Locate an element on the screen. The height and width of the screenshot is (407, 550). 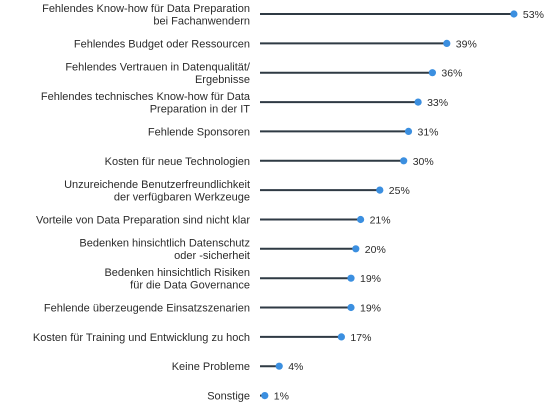
chart-row: Keine Probleme 4% is located at coordinates (238, 367).